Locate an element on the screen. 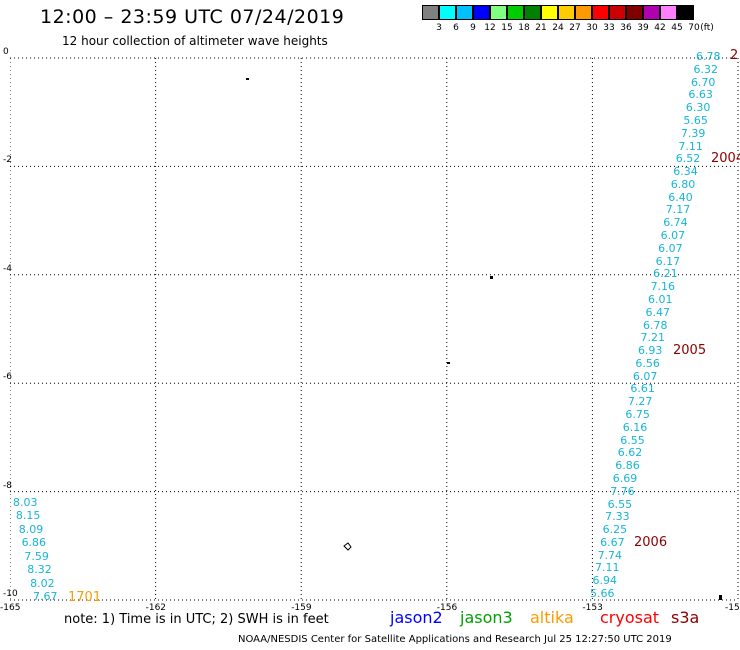 The image size is (740, 650). legend-label: 27 is located at coordinates (575, 28).